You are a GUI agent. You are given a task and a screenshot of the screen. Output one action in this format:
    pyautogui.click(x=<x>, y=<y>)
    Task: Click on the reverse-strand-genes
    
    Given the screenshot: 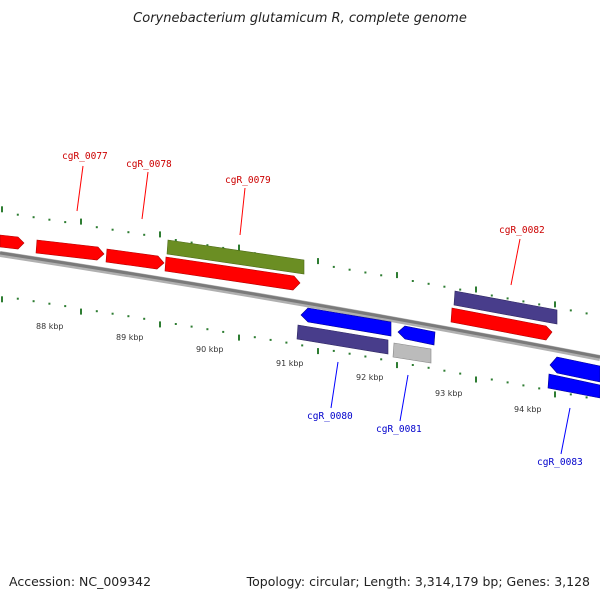 What is the action you would take?
    pyautogui.click(x=450, y=353)
    